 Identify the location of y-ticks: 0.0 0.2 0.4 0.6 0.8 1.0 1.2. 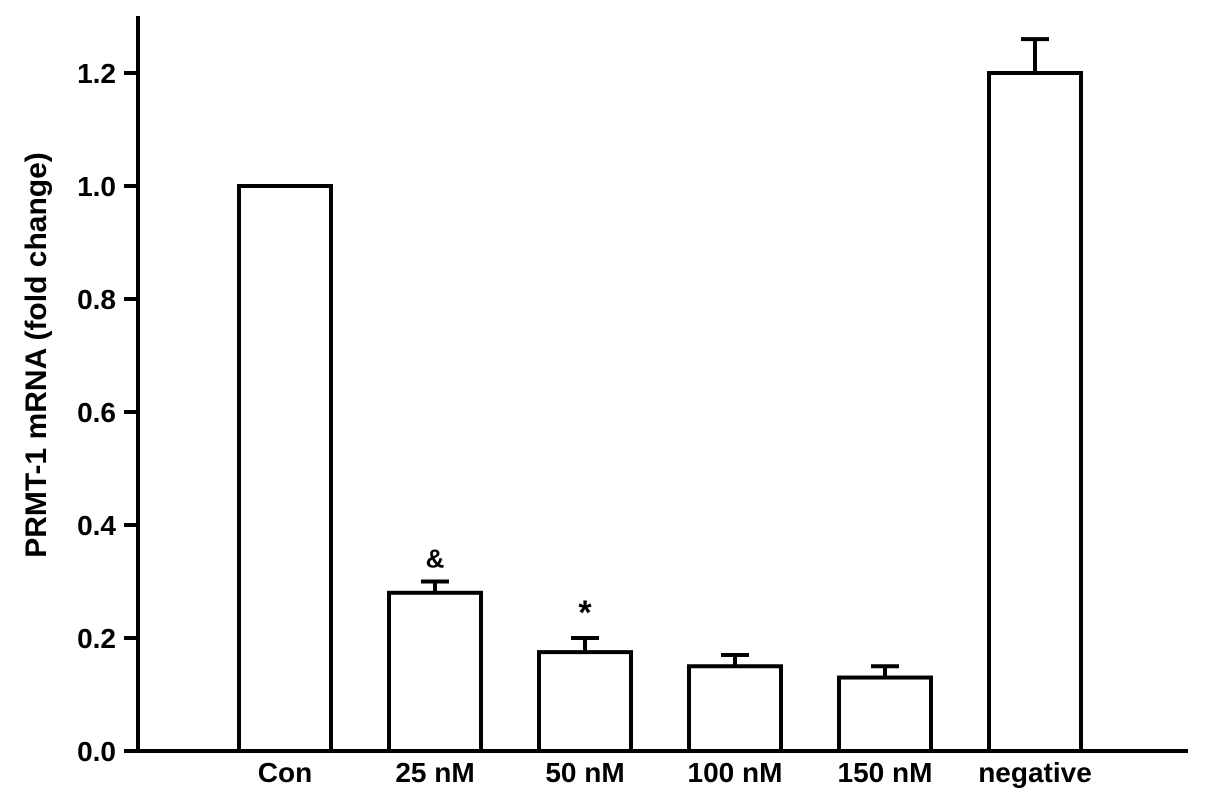
(107, 412).